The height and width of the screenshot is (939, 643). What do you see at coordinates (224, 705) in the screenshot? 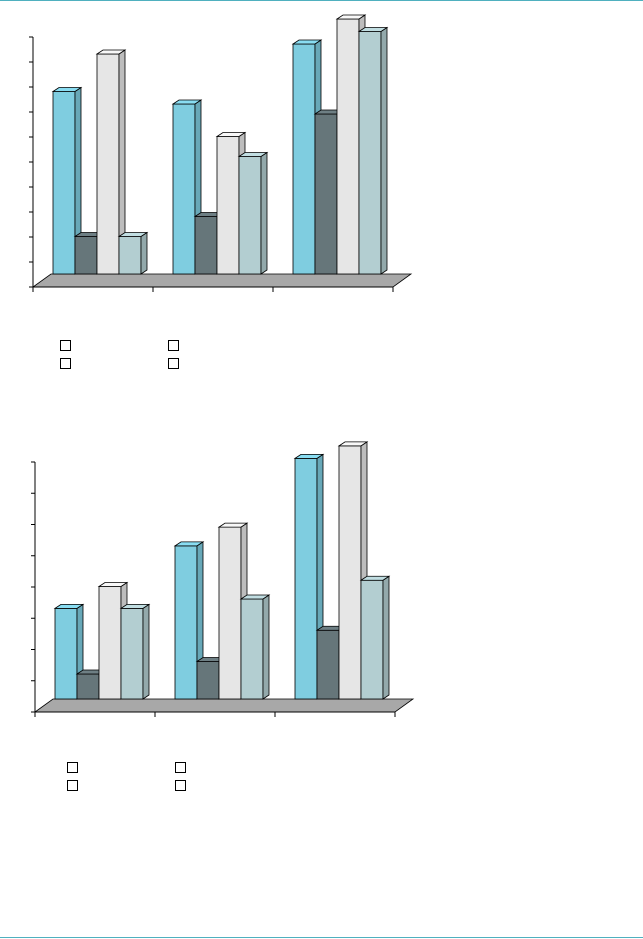
I see `chart-2-floor` at bounding box center [224, 705].